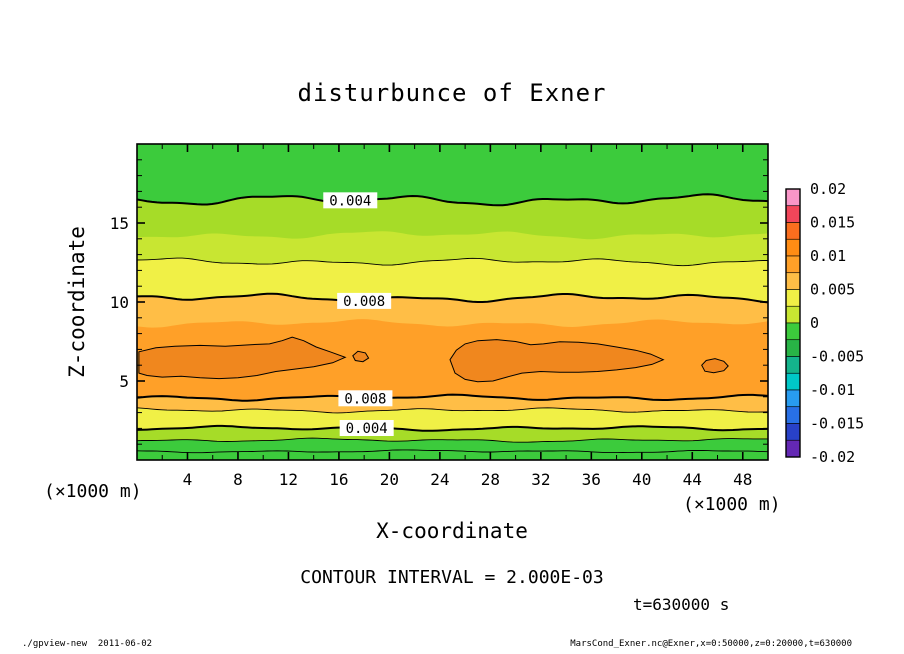 The image size is (904, 654). I want to click on colorbar-frame, so click(793, 323).